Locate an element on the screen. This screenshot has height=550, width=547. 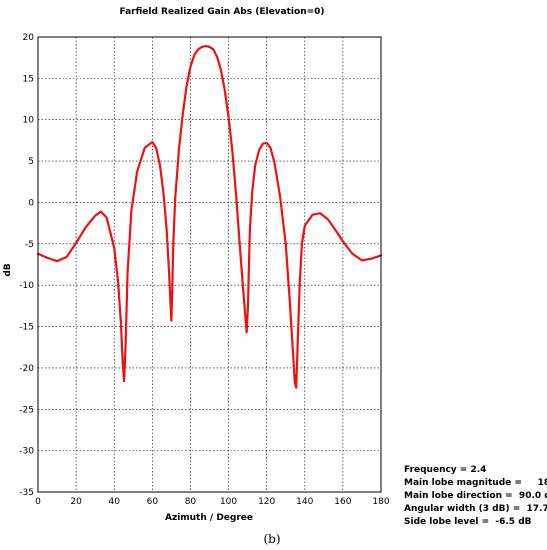
x-tick-label: 40 is located at coordinates (114, 502).